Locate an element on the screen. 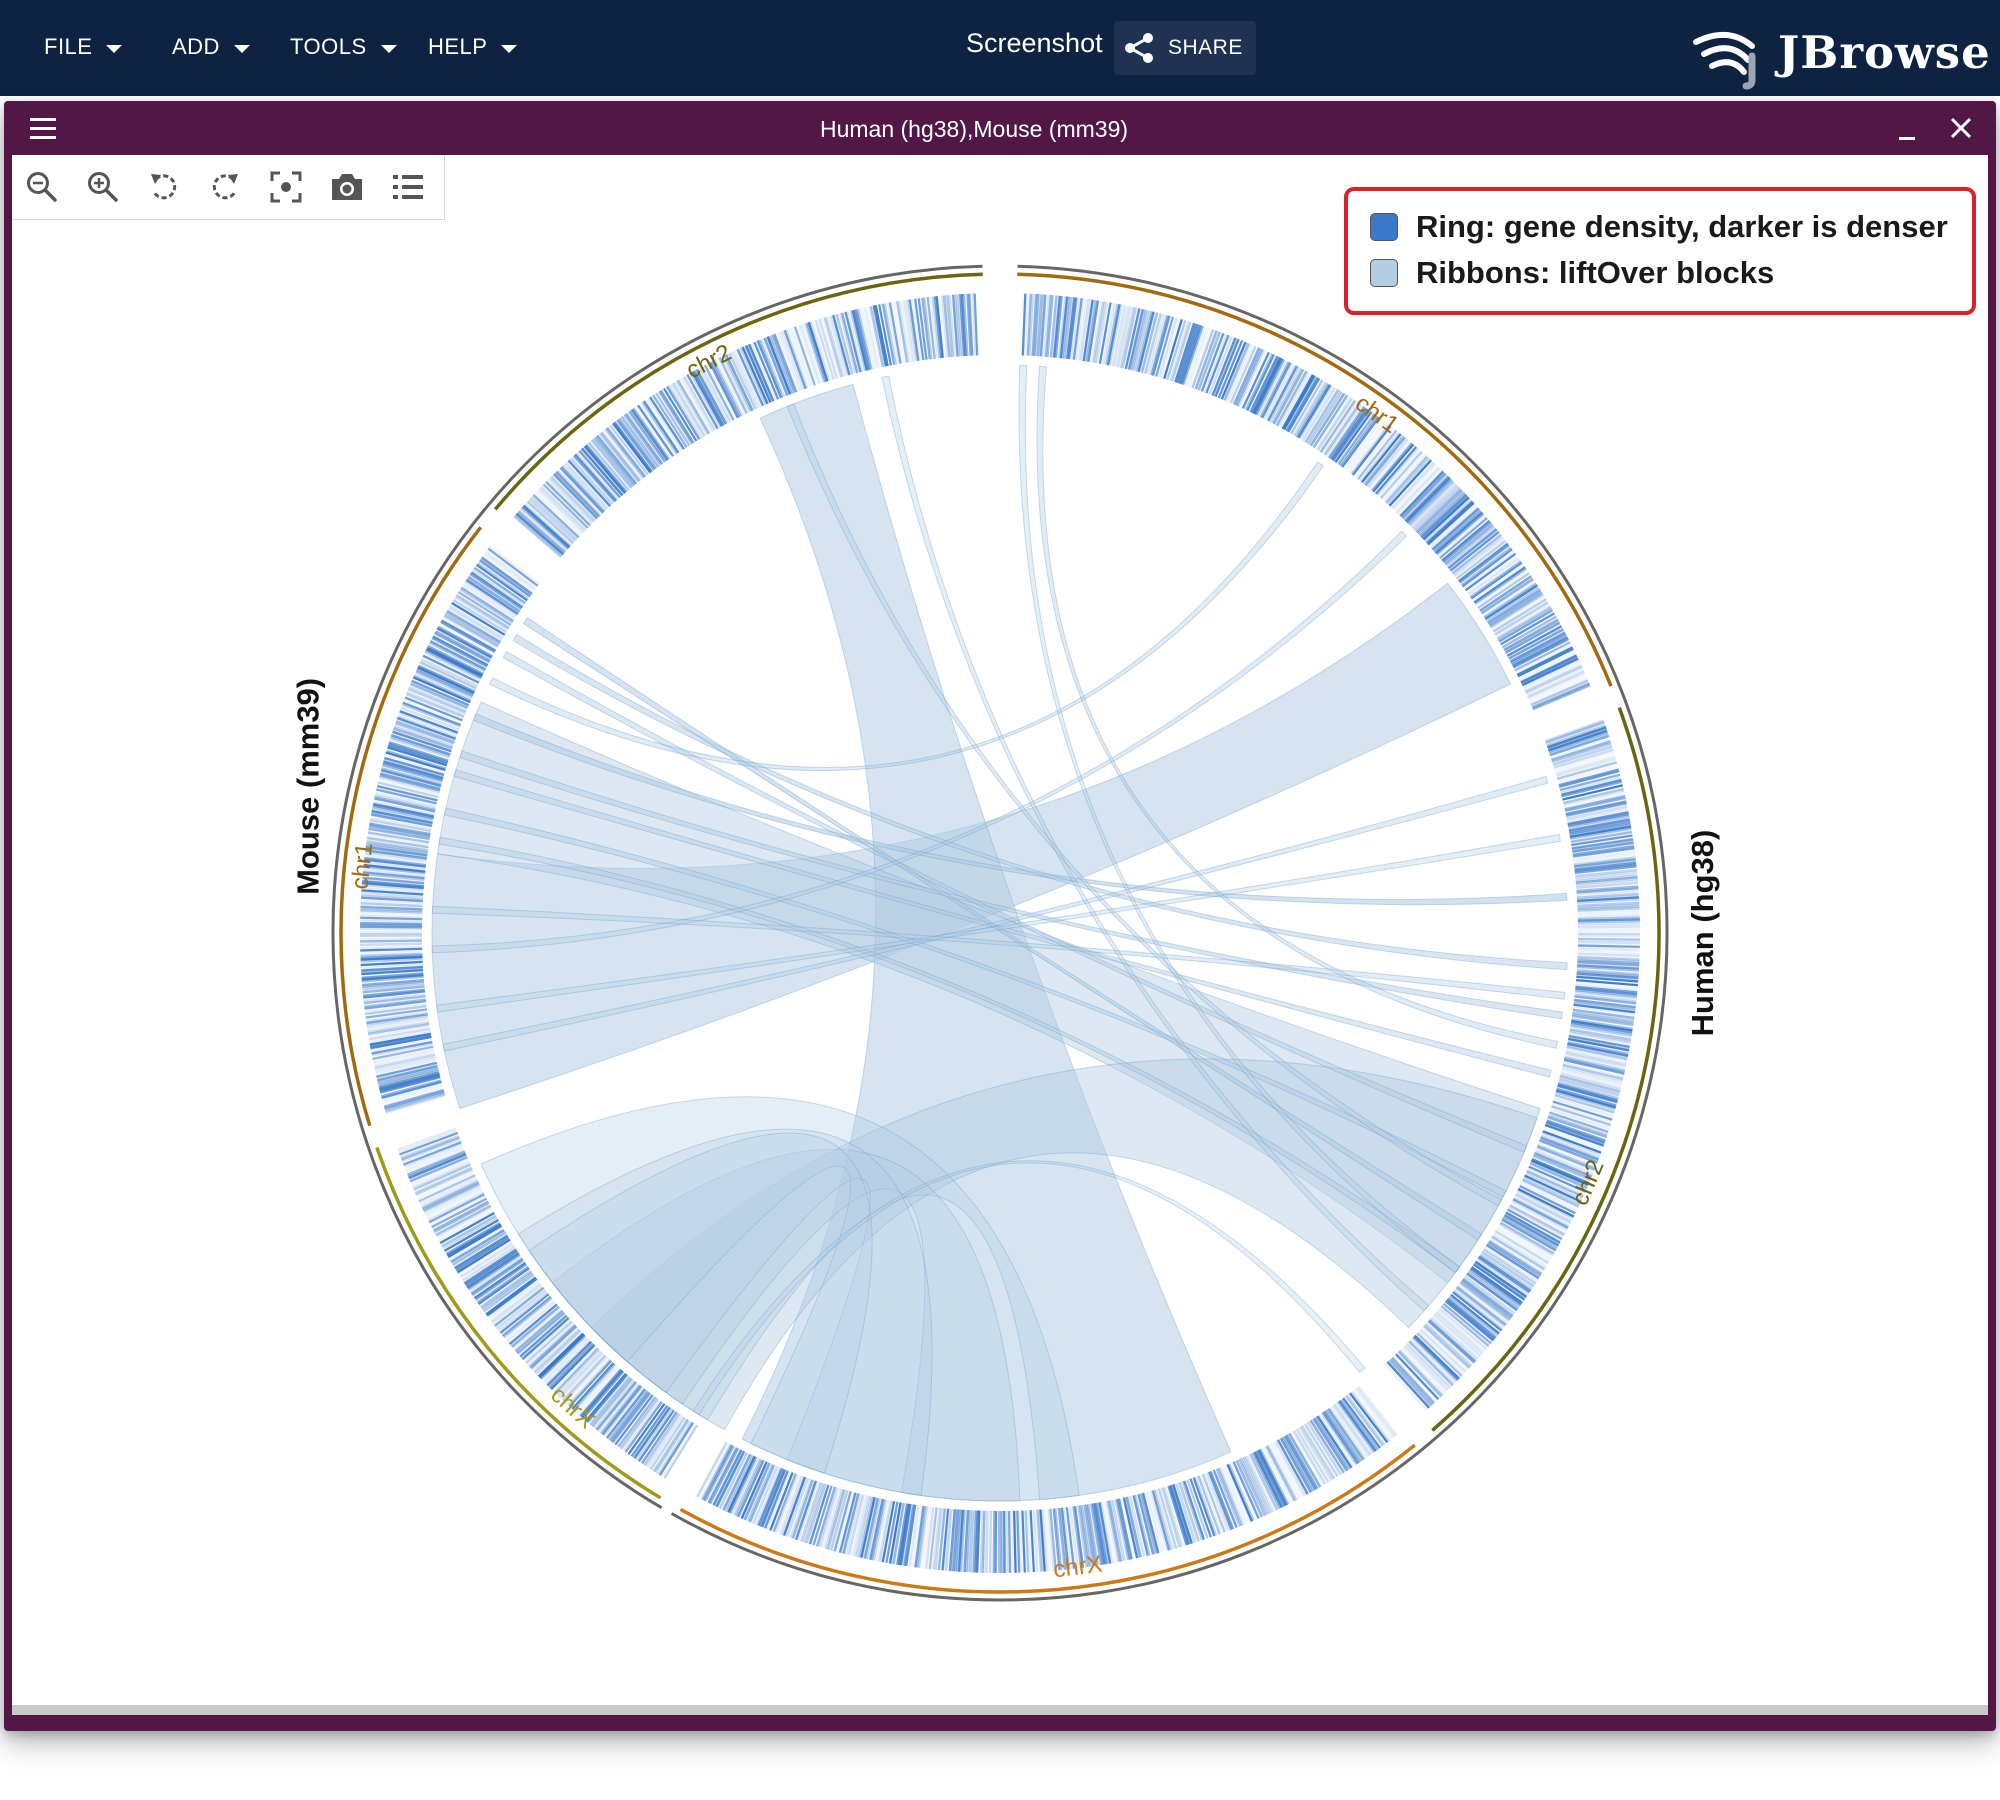 This screenshot has width=2000, height=1800. zoom-out-button is located at coordinates (42, 187).